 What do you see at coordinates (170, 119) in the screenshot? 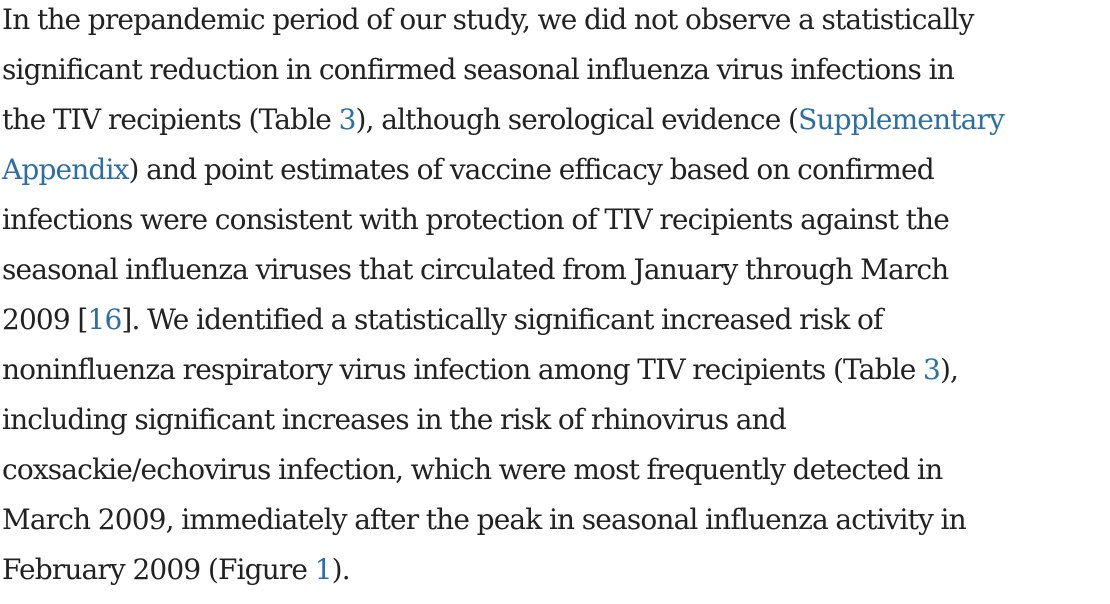
I see `paragraph-text: the TIV recipients (Table` at bounding box center [170, 119].